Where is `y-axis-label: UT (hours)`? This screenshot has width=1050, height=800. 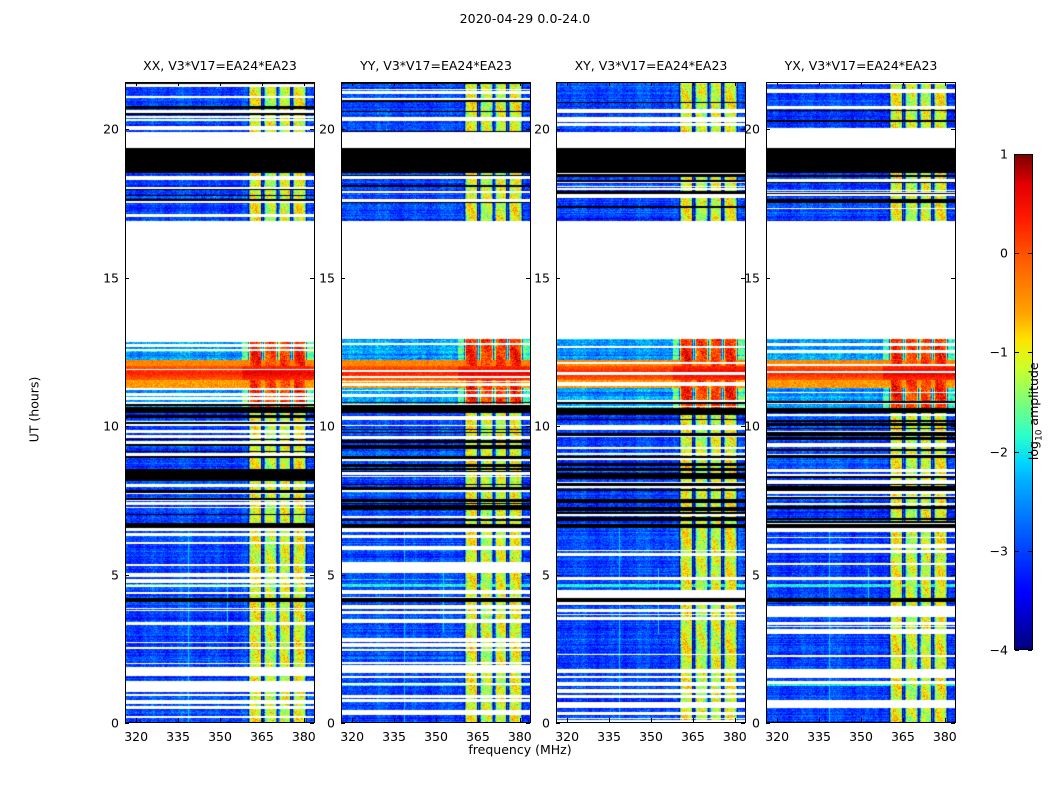
y-axis-label: UT (hours) is located at coordinates (34, 409).